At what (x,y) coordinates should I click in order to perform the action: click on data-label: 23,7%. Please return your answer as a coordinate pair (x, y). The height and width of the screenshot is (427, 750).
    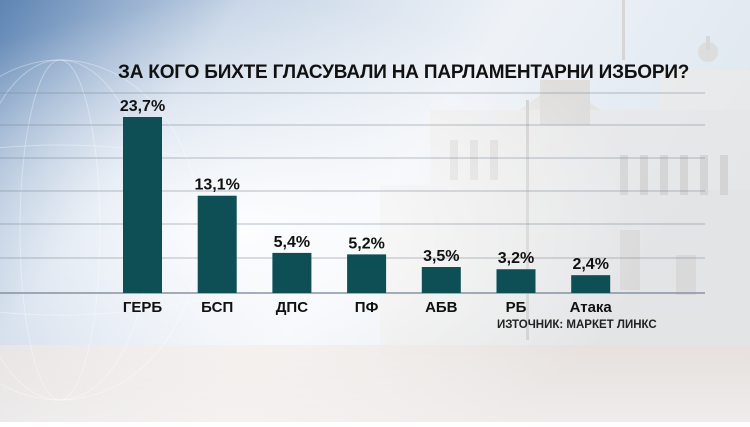
    Looking at the image, I should click on (142, 106).